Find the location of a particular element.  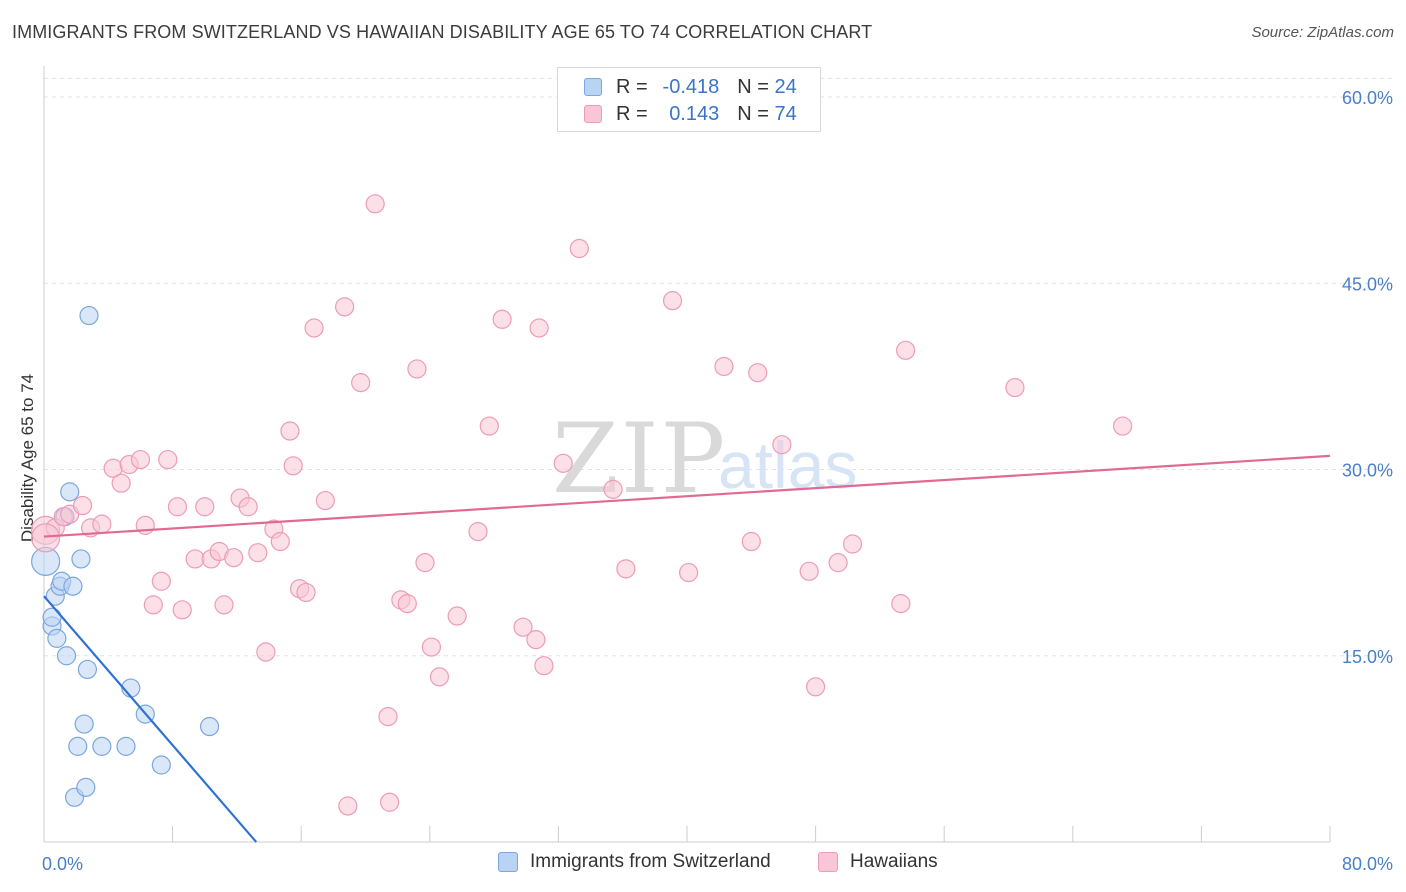

bottom-legend-swatch-pink is located at coordinates (828, 862).